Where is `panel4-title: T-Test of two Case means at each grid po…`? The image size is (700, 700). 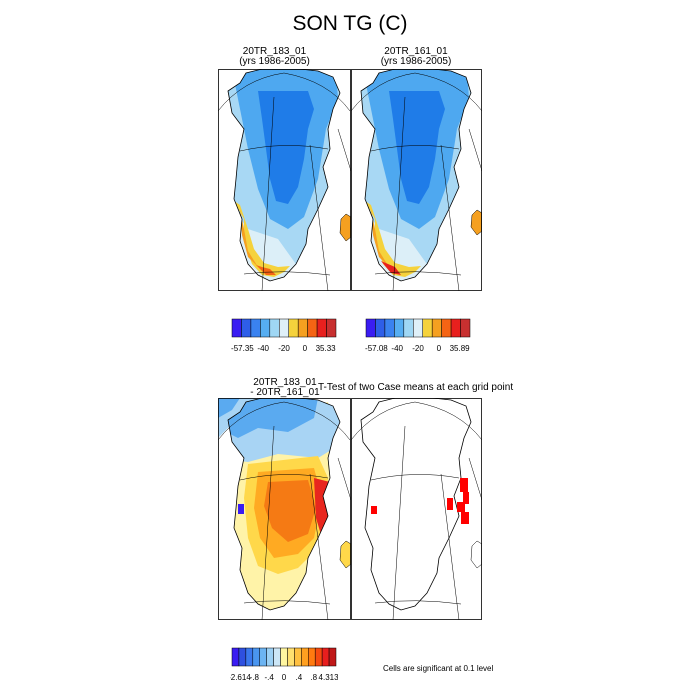
panel4-title: T-Test of two Case means at each grid po… is located at coordinates (416, 387).